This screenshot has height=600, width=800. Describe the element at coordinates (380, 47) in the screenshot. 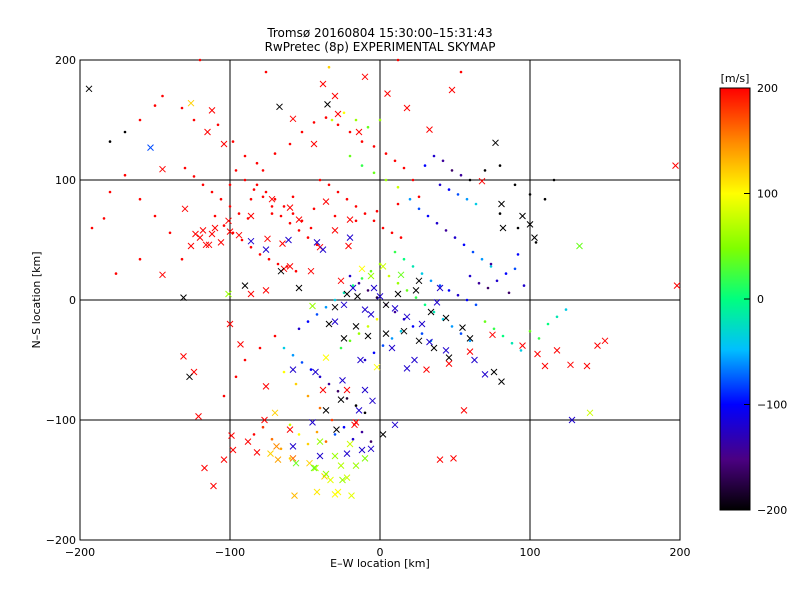

I see `chart-subtitle: RwPretec (8p) EXPERIMENTAL SKYMAP` at that location.